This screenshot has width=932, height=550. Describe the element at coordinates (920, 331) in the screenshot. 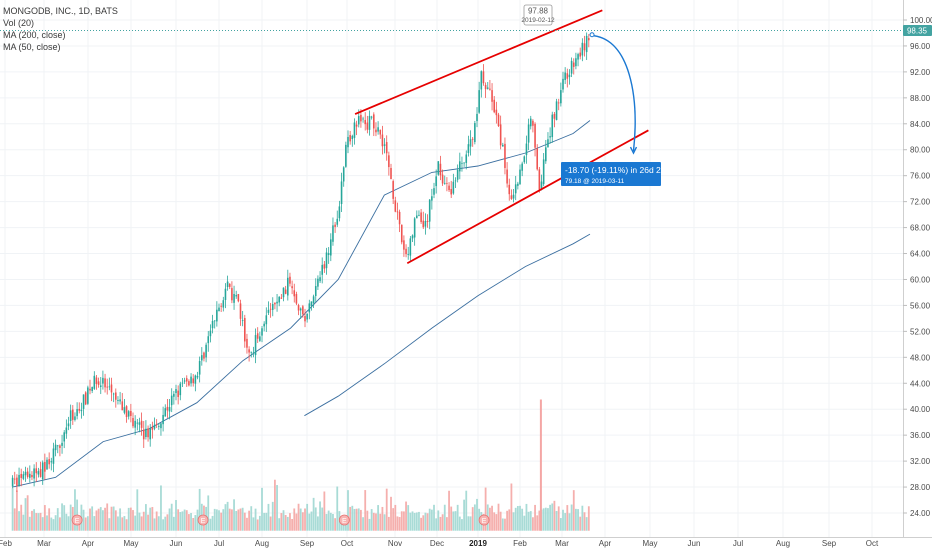

I see `price-tick-label: 52.00` at that location.